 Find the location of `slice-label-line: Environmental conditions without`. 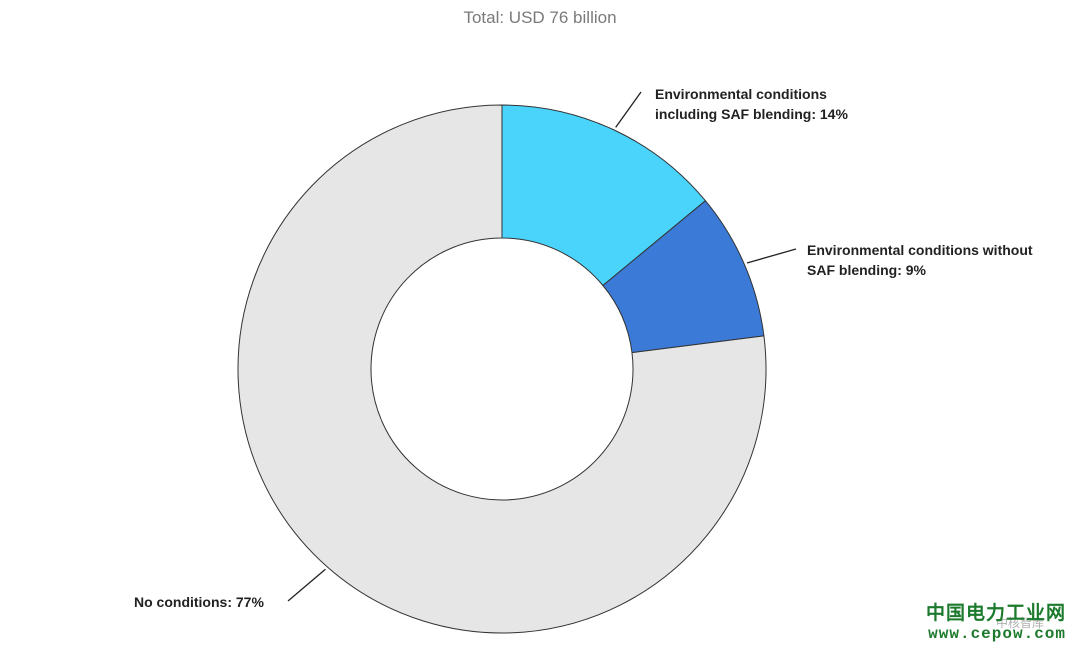

slice-label-line: Environmental conditions without is located at coordinates (920, 250).